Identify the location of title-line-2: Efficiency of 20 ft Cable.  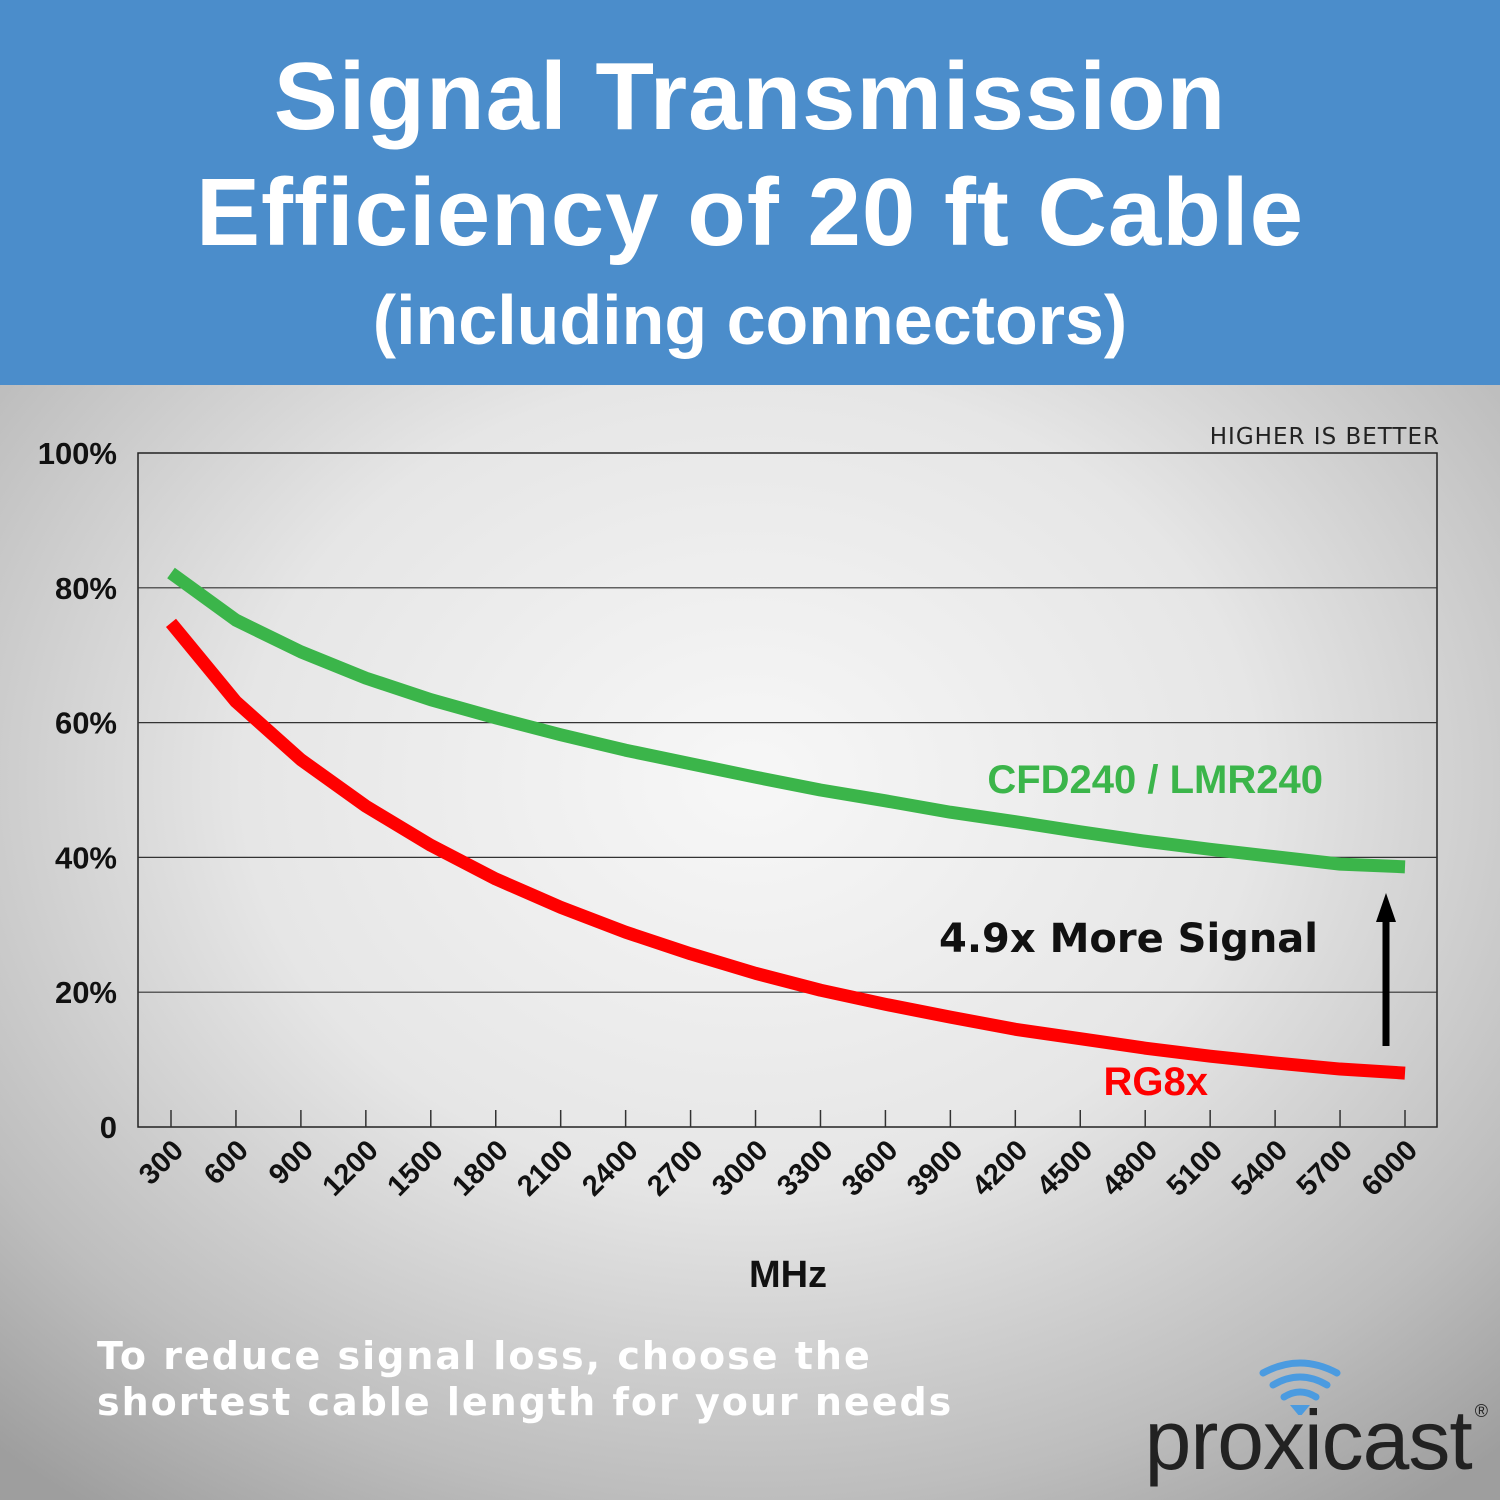
(750, 212).